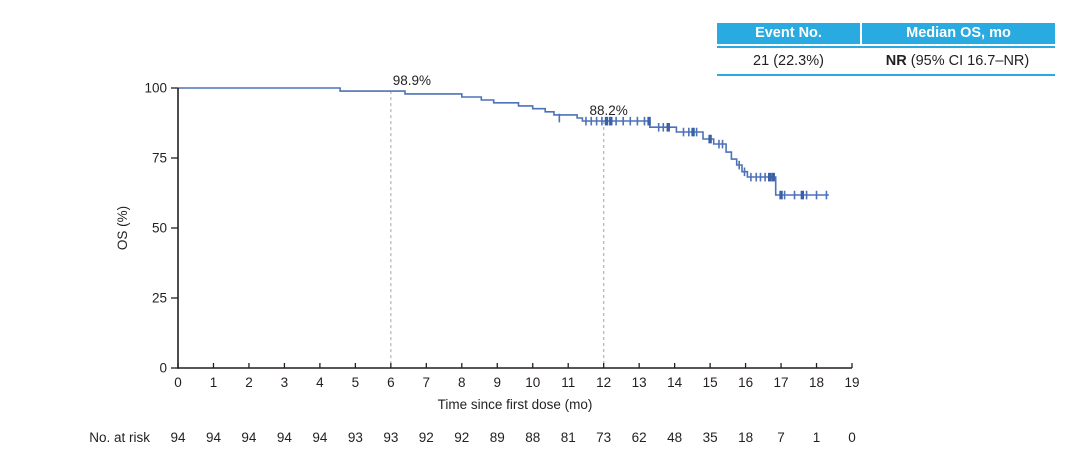  Describe the element at coordinates (603, 382) in the screenshot. I see `x-tick-label: 12` at that location.